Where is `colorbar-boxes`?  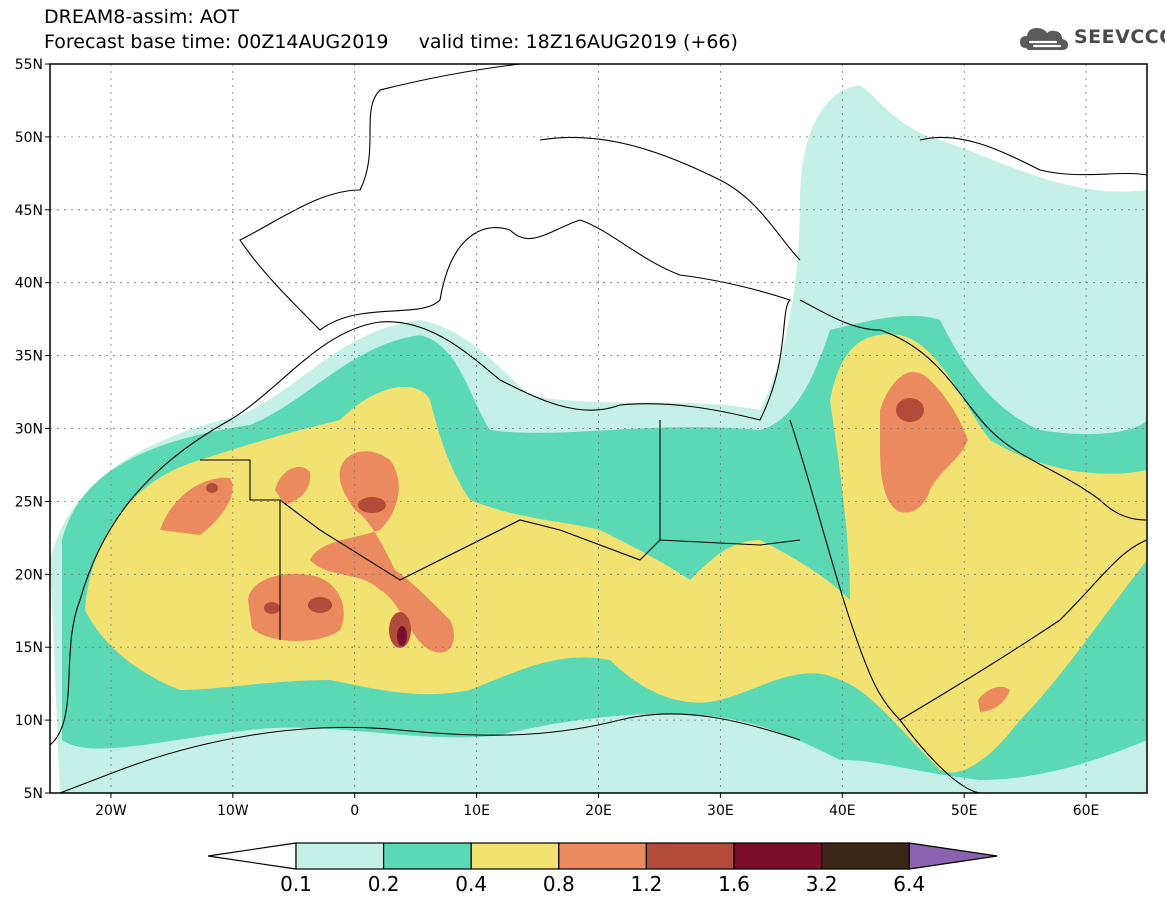
colorbar-boxes is located at coordinates (602, 856).